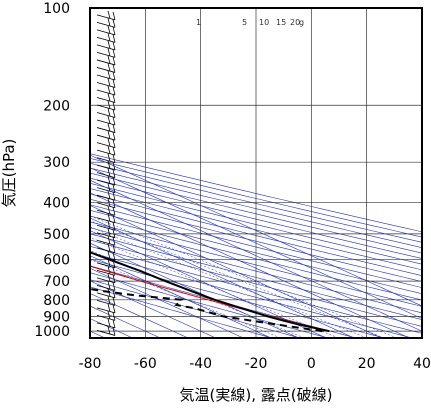  I want to click on mixing-ratio-label: 1, so click(198, 22).